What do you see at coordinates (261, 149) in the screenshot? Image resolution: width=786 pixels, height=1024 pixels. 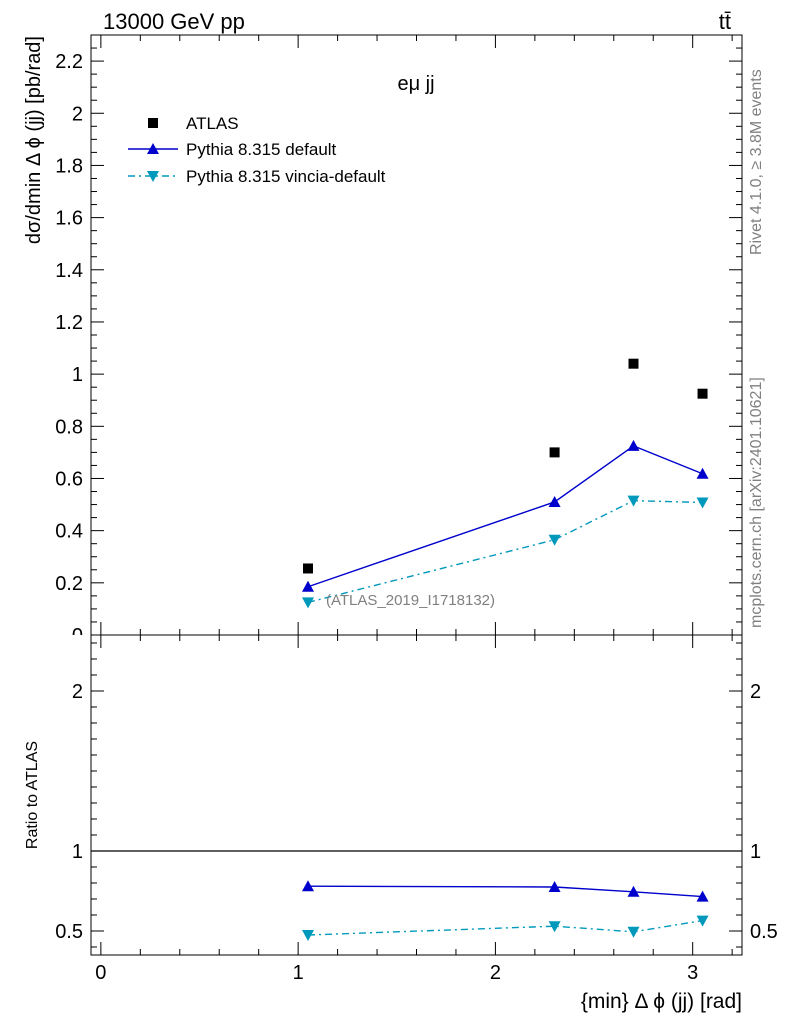 I see `legend-label-pythia-default: Pythia 8.315 default` at bounding box center [261, 149].